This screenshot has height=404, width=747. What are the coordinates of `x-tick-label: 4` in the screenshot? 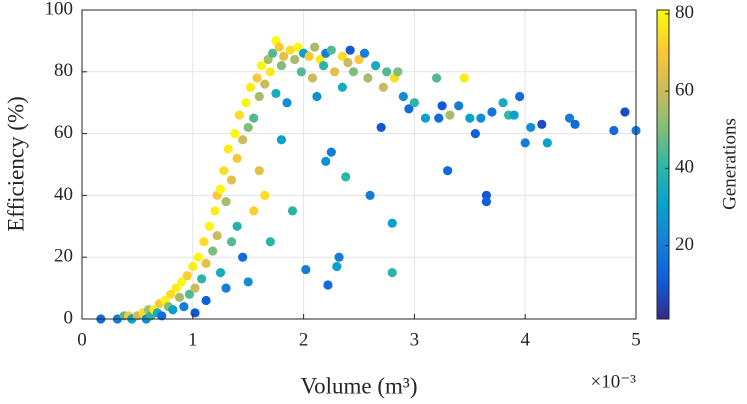 It's located at (525, 339).